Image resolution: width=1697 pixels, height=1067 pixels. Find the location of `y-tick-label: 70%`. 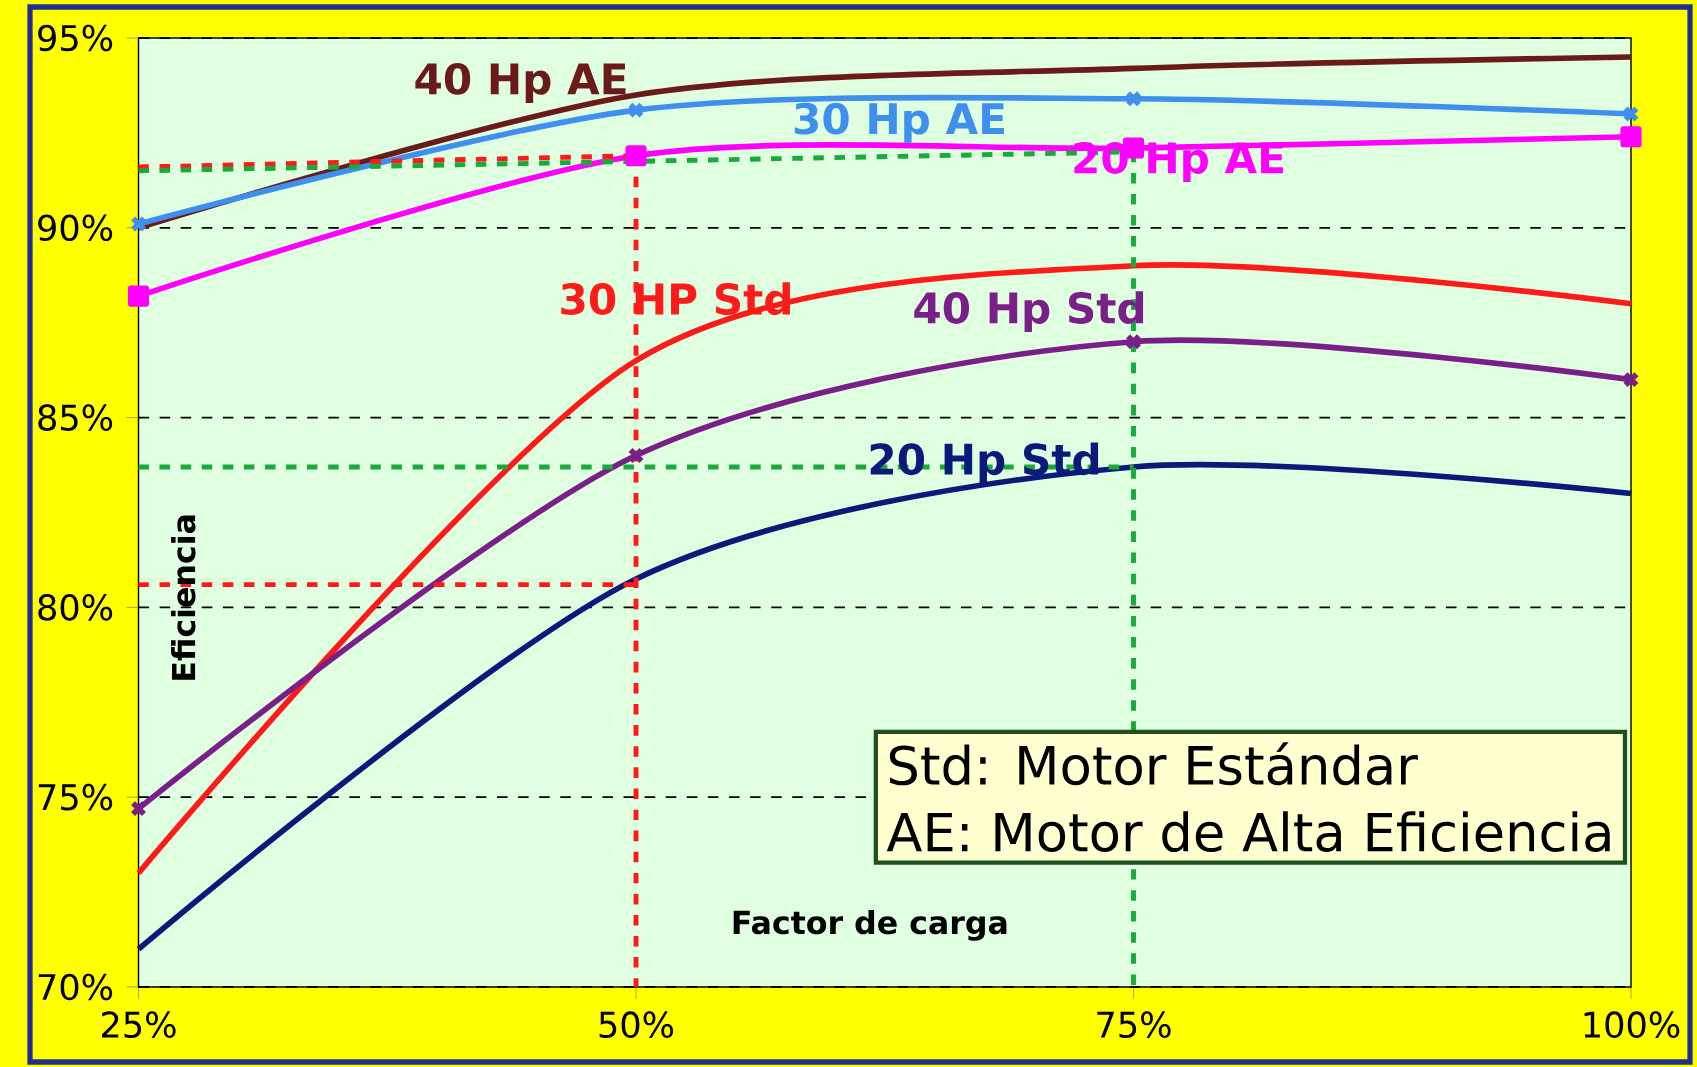

y-tick-label: 70% is located at coordinates (75, 987).